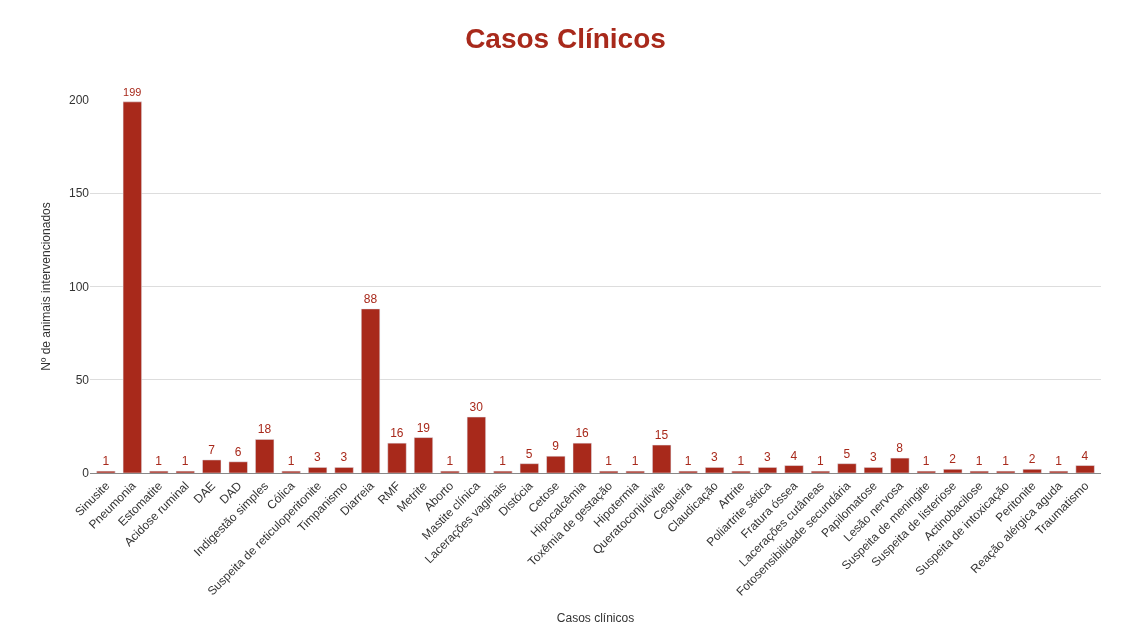 The image size is (1131, 634). Describe the element at coordinates (900, 448) in the screenshot. I see `data-label: 8` at that location.